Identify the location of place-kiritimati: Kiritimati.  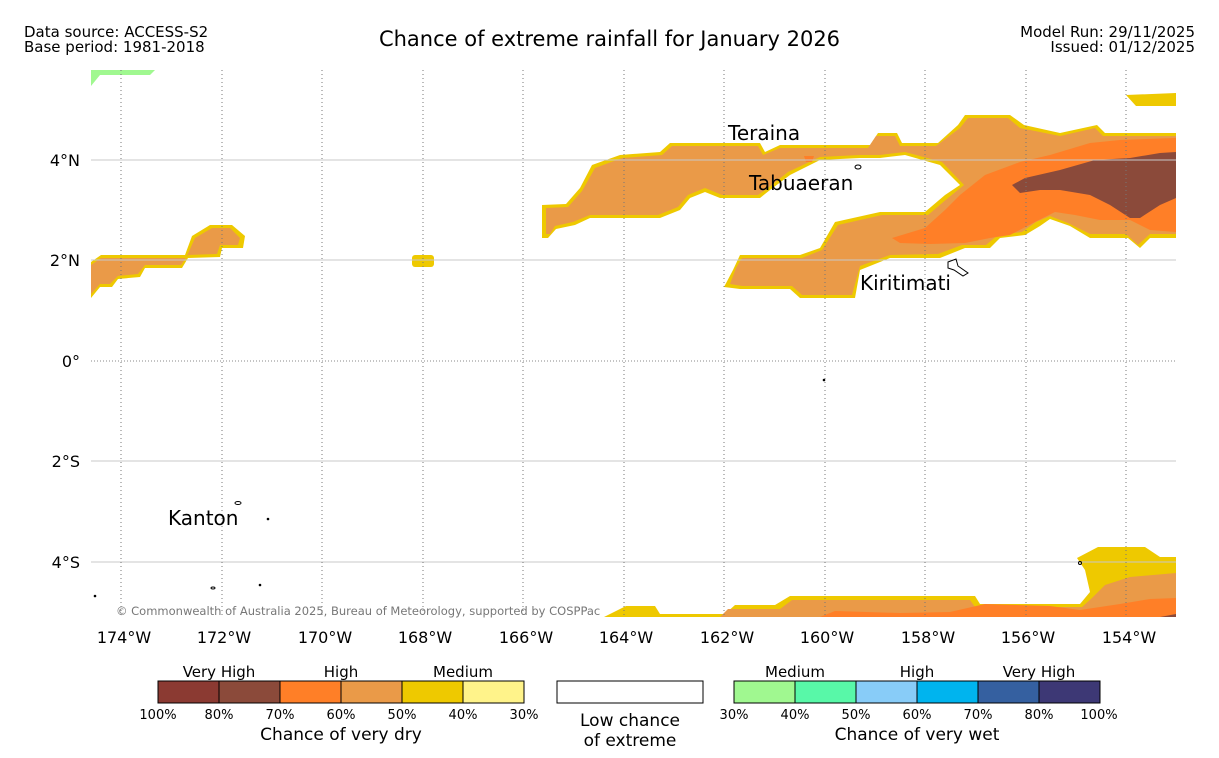
(905, 283).